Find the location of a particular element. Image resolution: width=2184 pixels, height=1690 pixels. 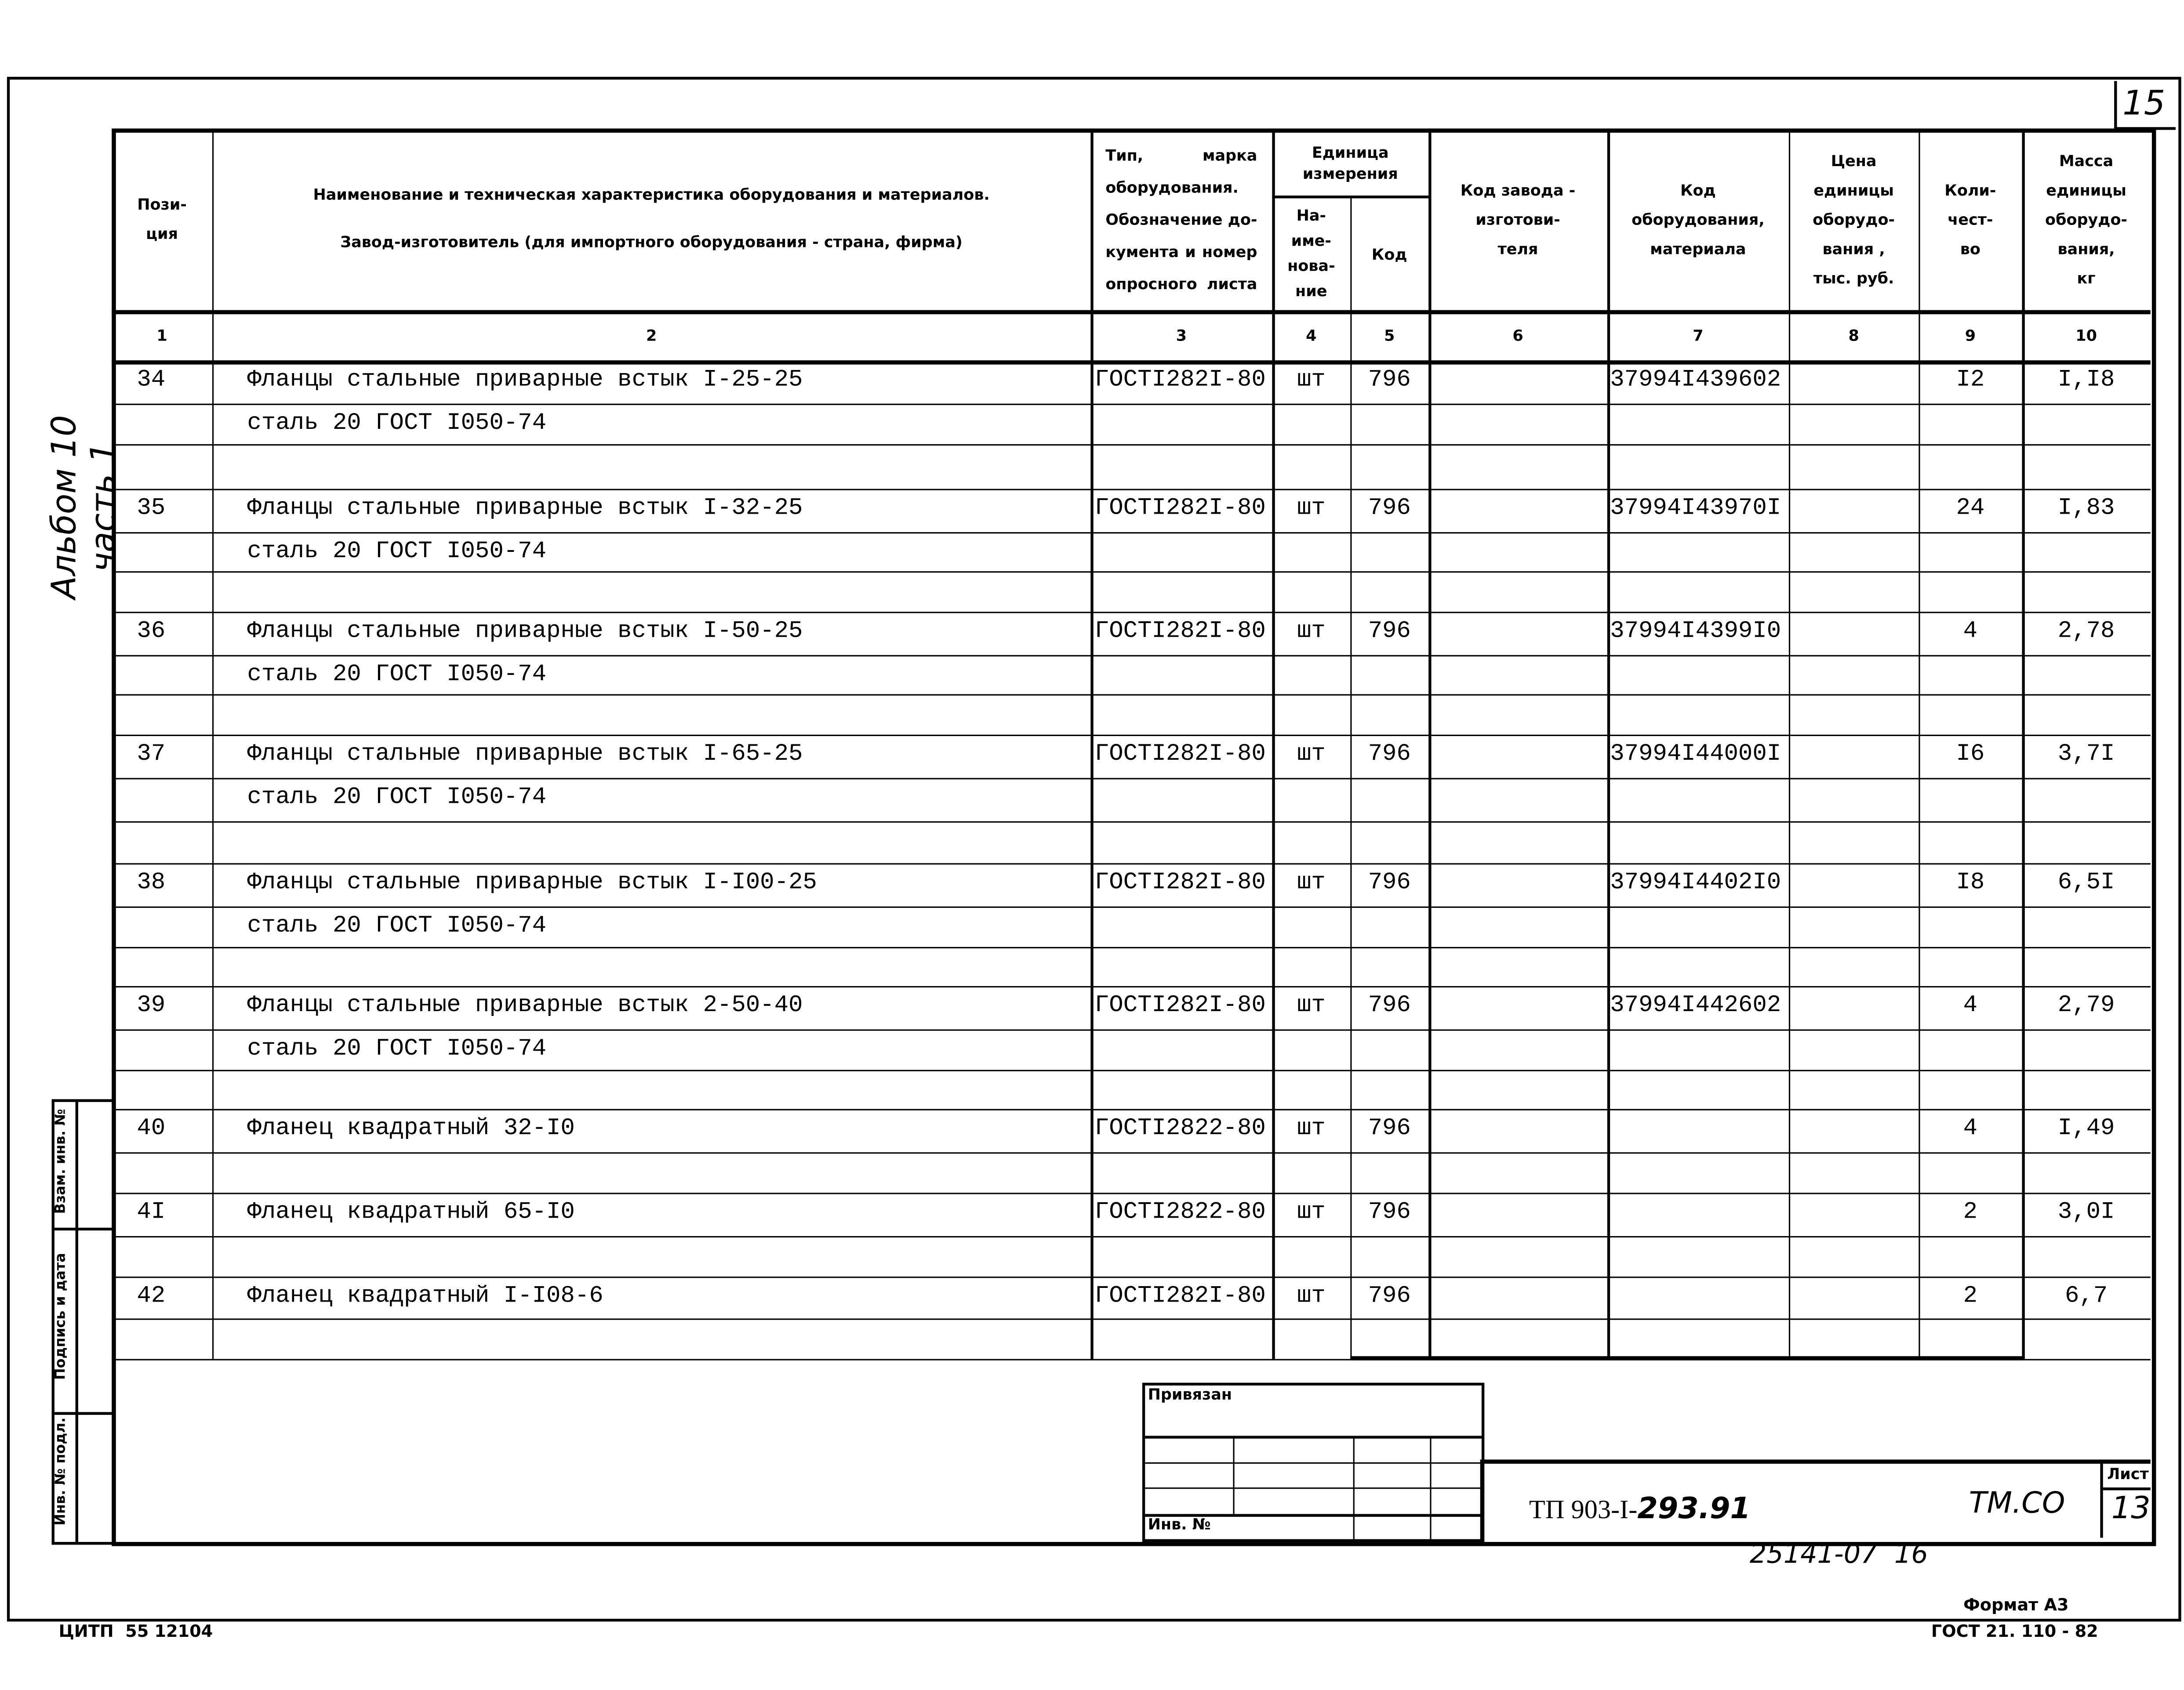

cell-quantity: I2 is located at coordinates (1971, 380).